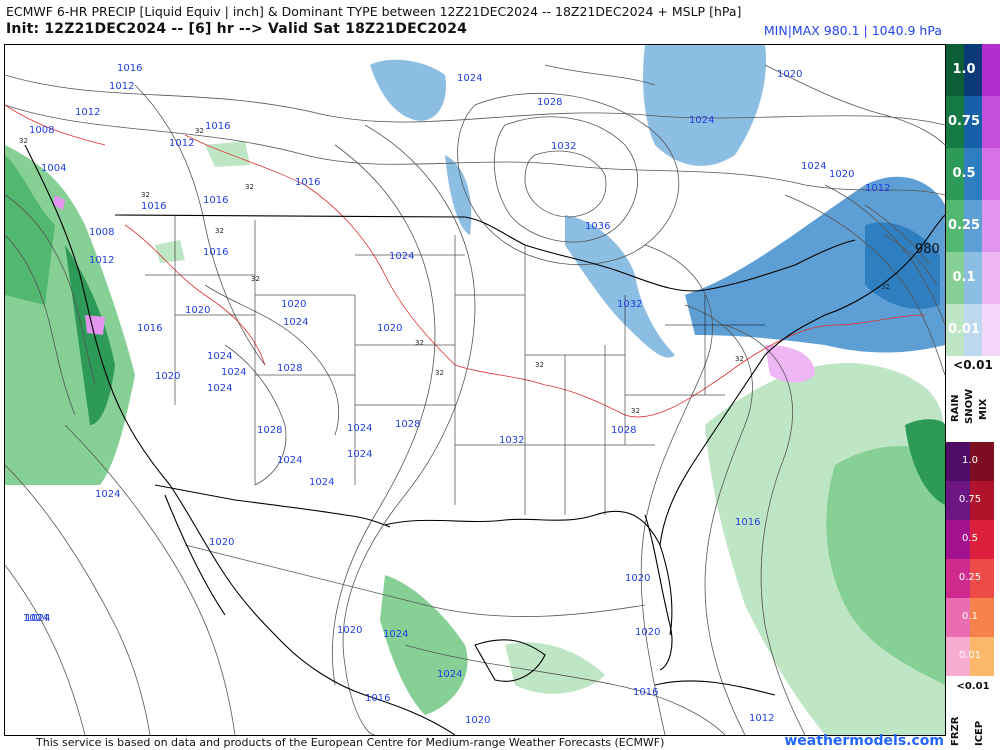 The height and width of the screenshot is (750, 1000). Describe the element at coordinates (305, 389) in the screenshot. I see `state-line` at that location.